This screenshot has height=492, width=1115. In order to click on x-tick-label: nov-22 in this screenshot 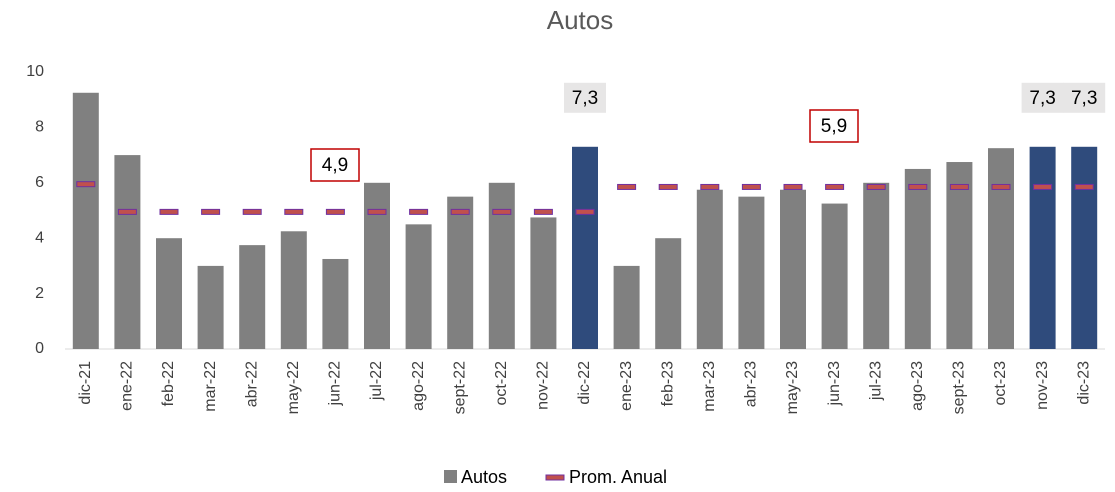, I will do `click(543, 385)`.